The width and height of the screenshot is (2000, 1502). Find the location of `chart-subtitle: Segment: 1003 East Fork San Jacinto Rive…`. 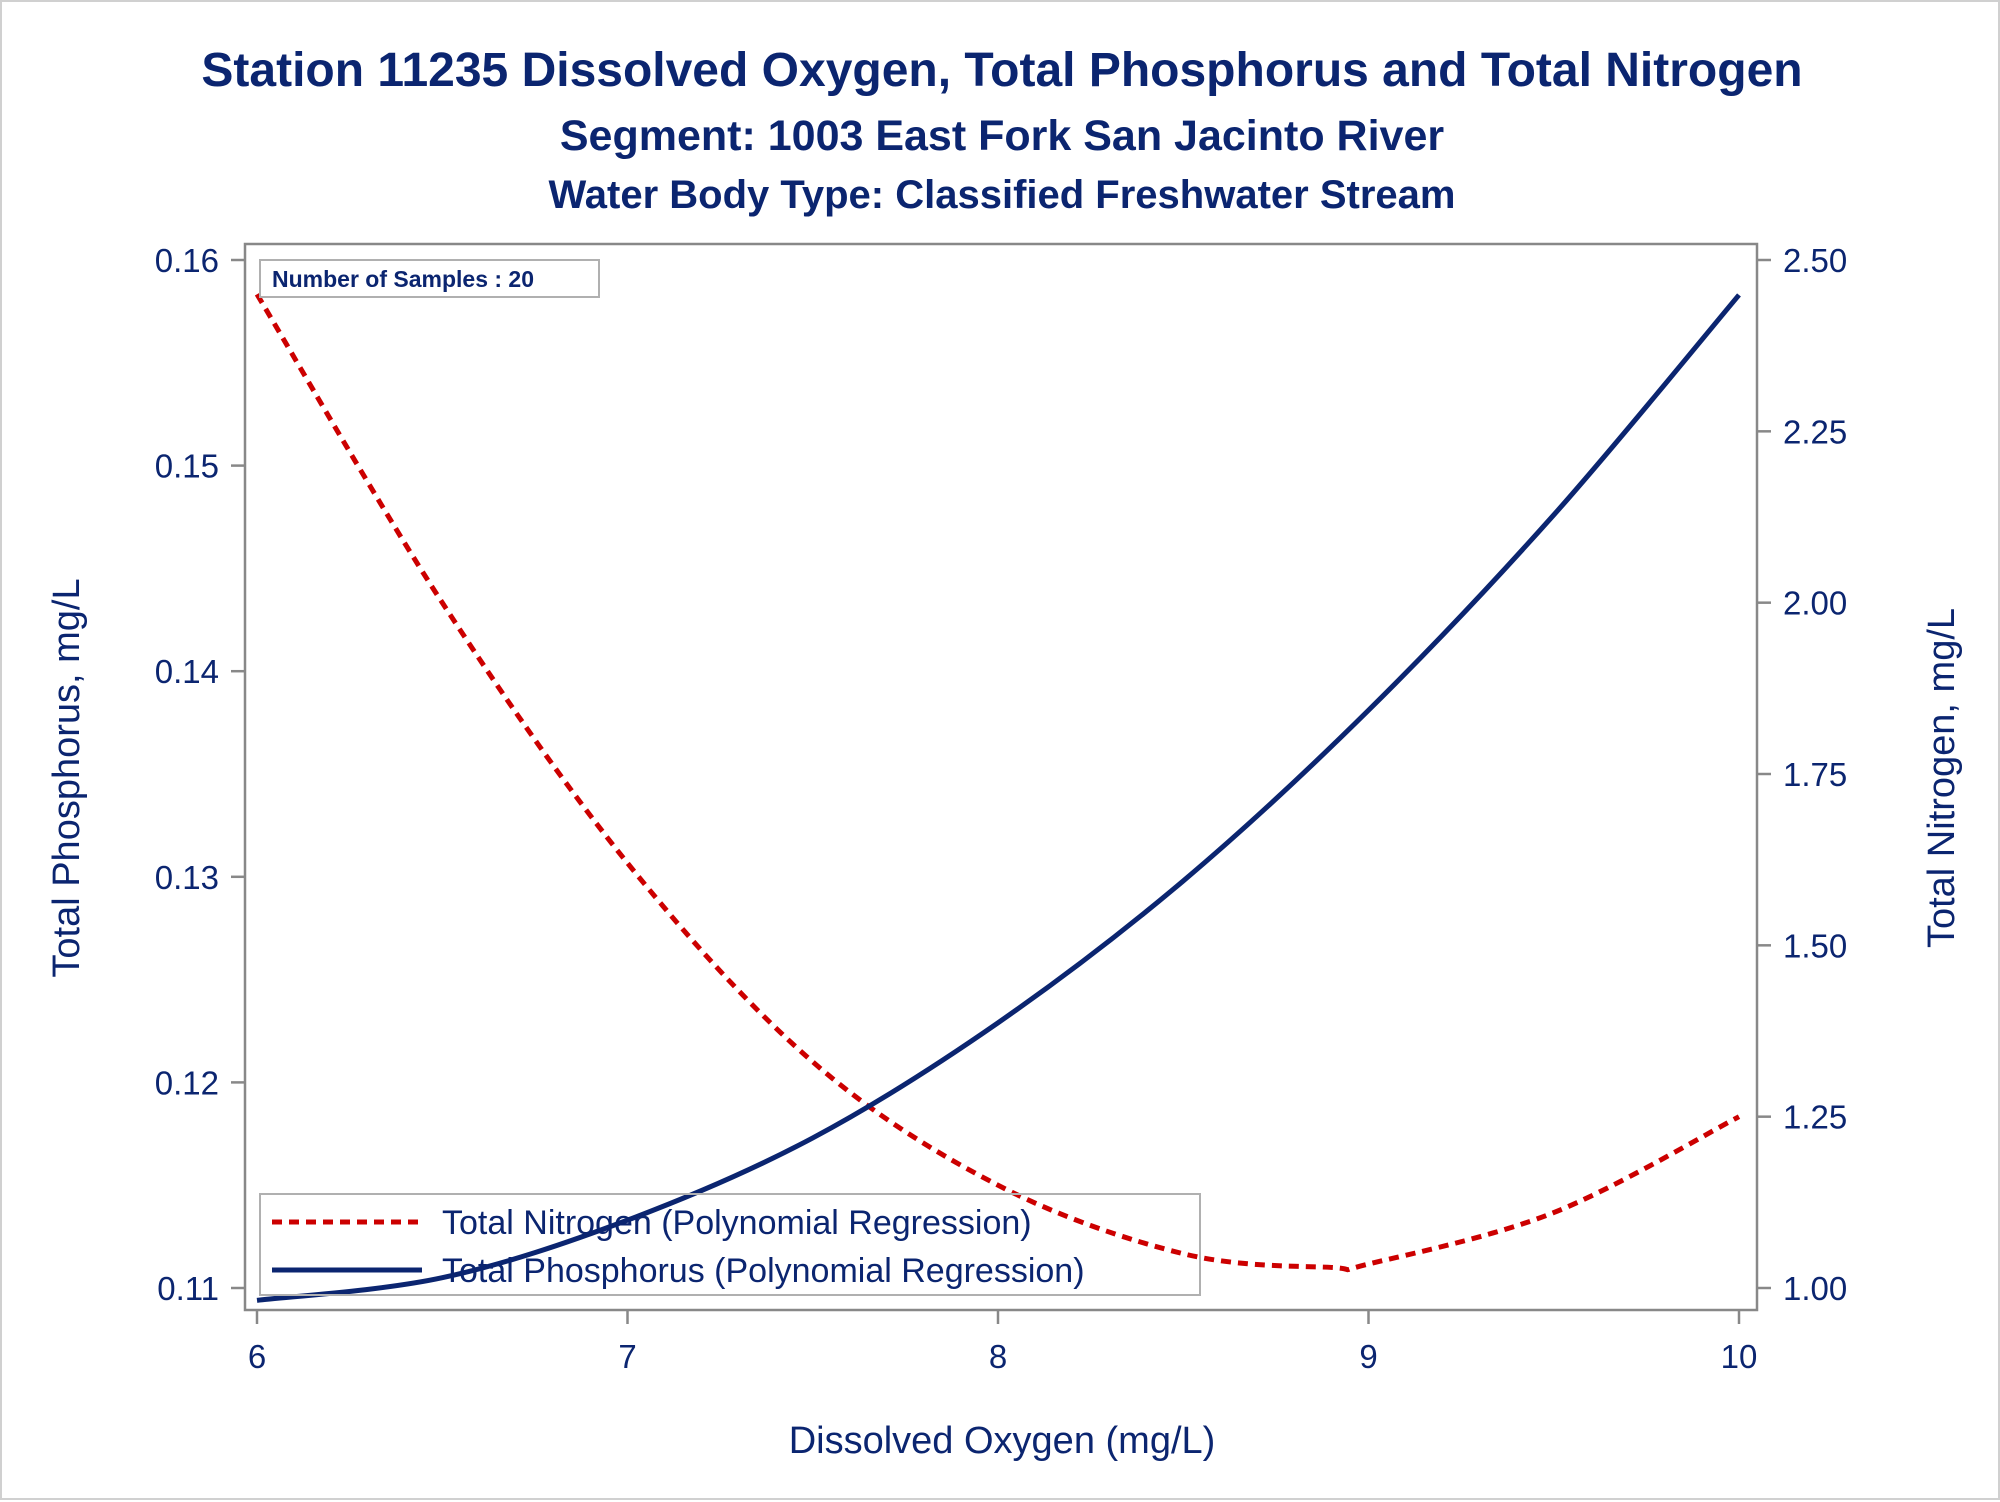

chart-subtitle: Segment: 1003 East Fork San Jacinto Rive… is located at coordinates (1002, 136).